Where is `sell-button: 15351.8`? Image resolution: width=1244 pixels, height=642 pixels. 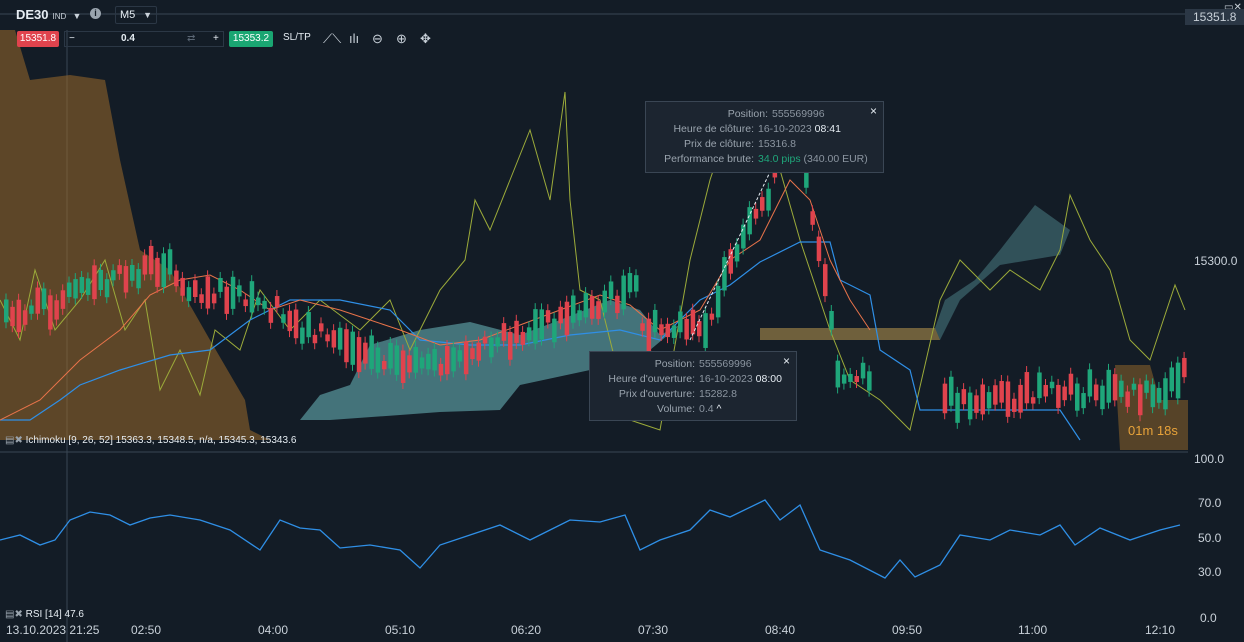
sell-button: 15351.8 is located at coordinates (38, 39).